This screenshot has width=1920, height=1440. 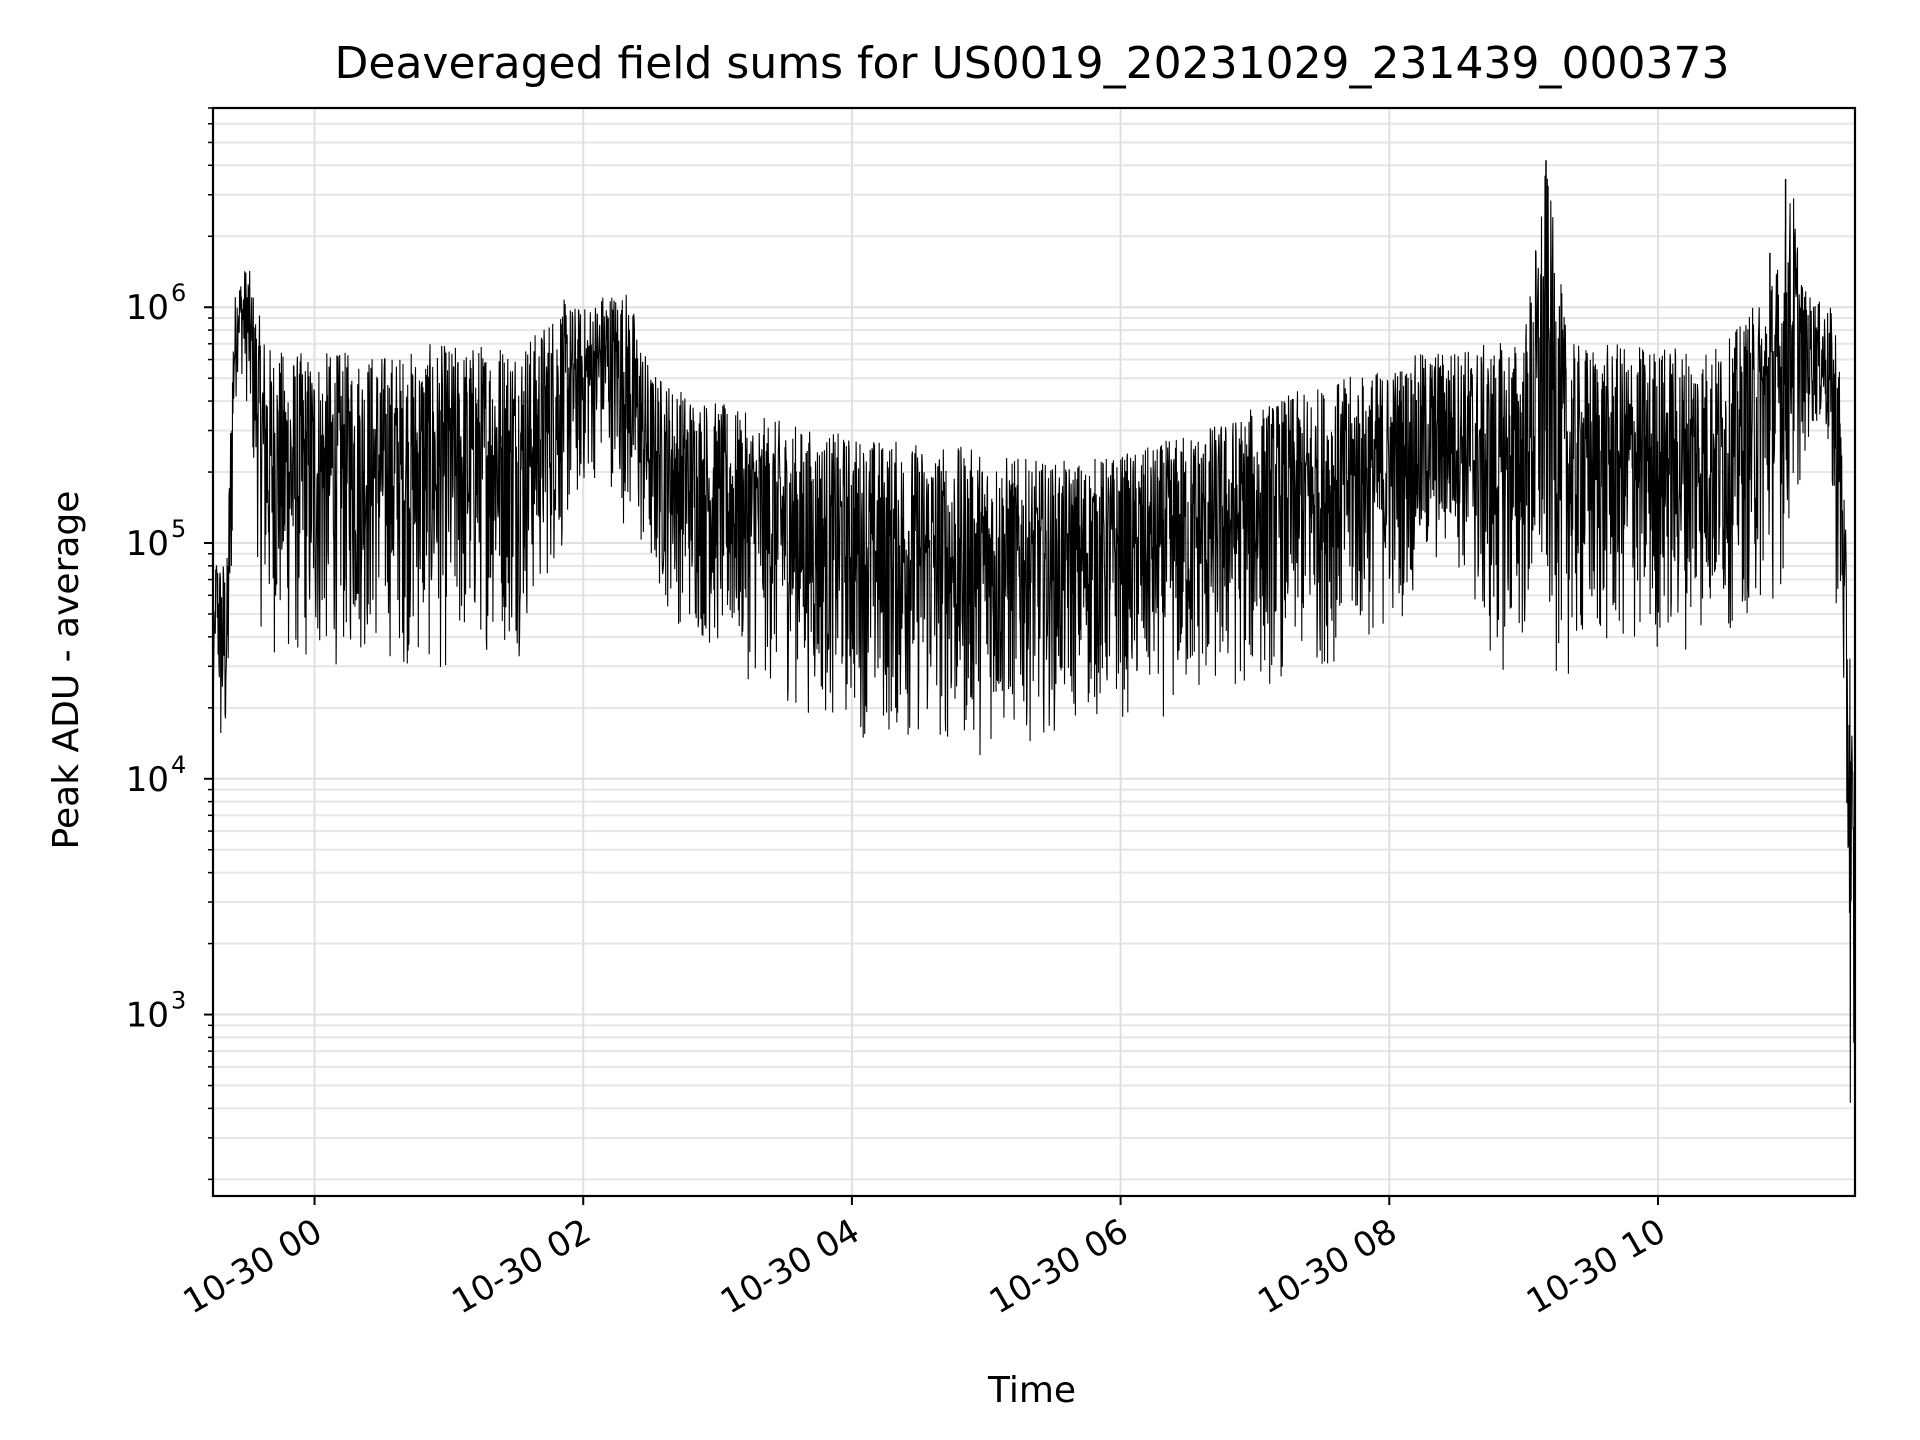 What do you see at coordinates (178, 1001) in the screenshot?
I see `y-tick-exponent: 3` at bounding box center [178, 1001].